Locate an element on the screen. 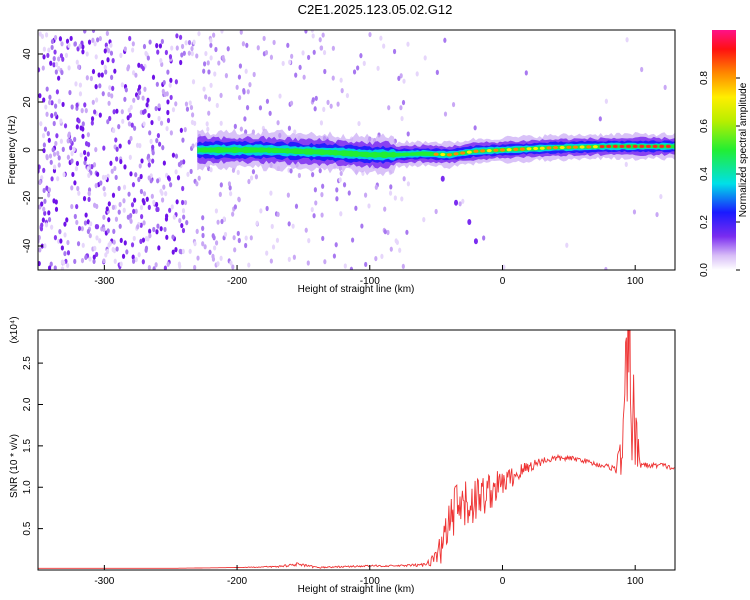  spectrogram-y-tick-label: 40 is located at coordinates (27, 54).